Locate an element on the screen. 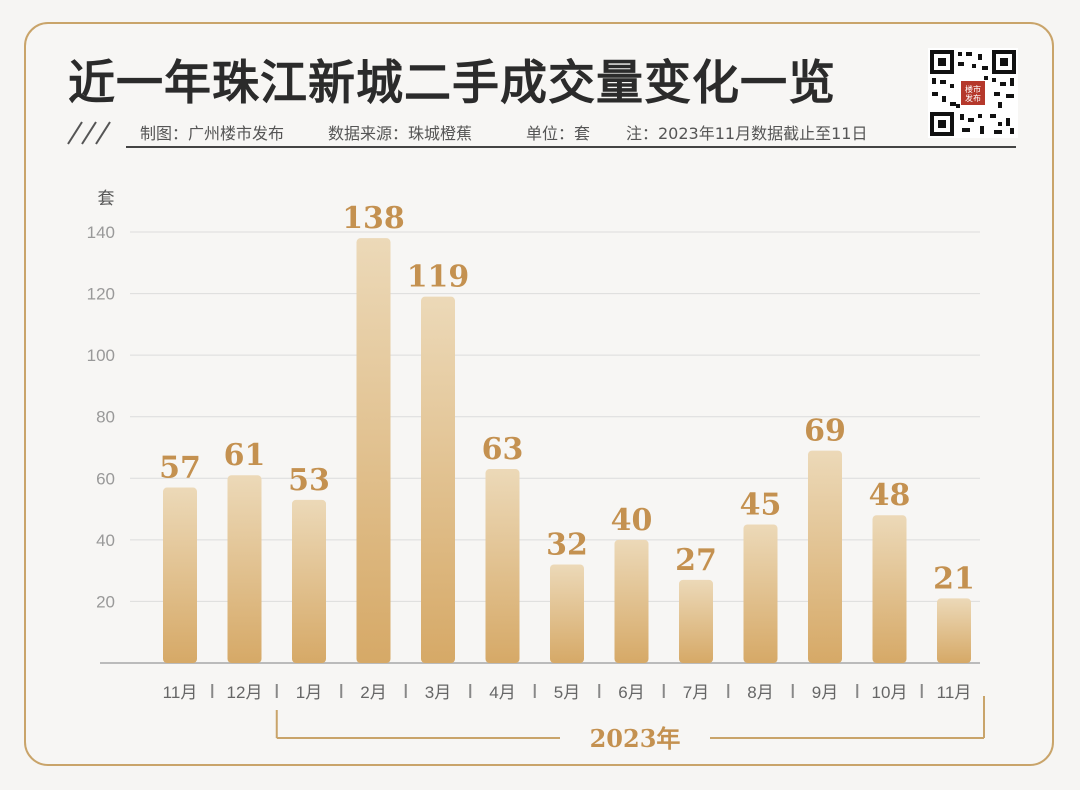 This screenshot has height=790, width=1080. y-tick-label: 80 is located at coordinates (105, 417).